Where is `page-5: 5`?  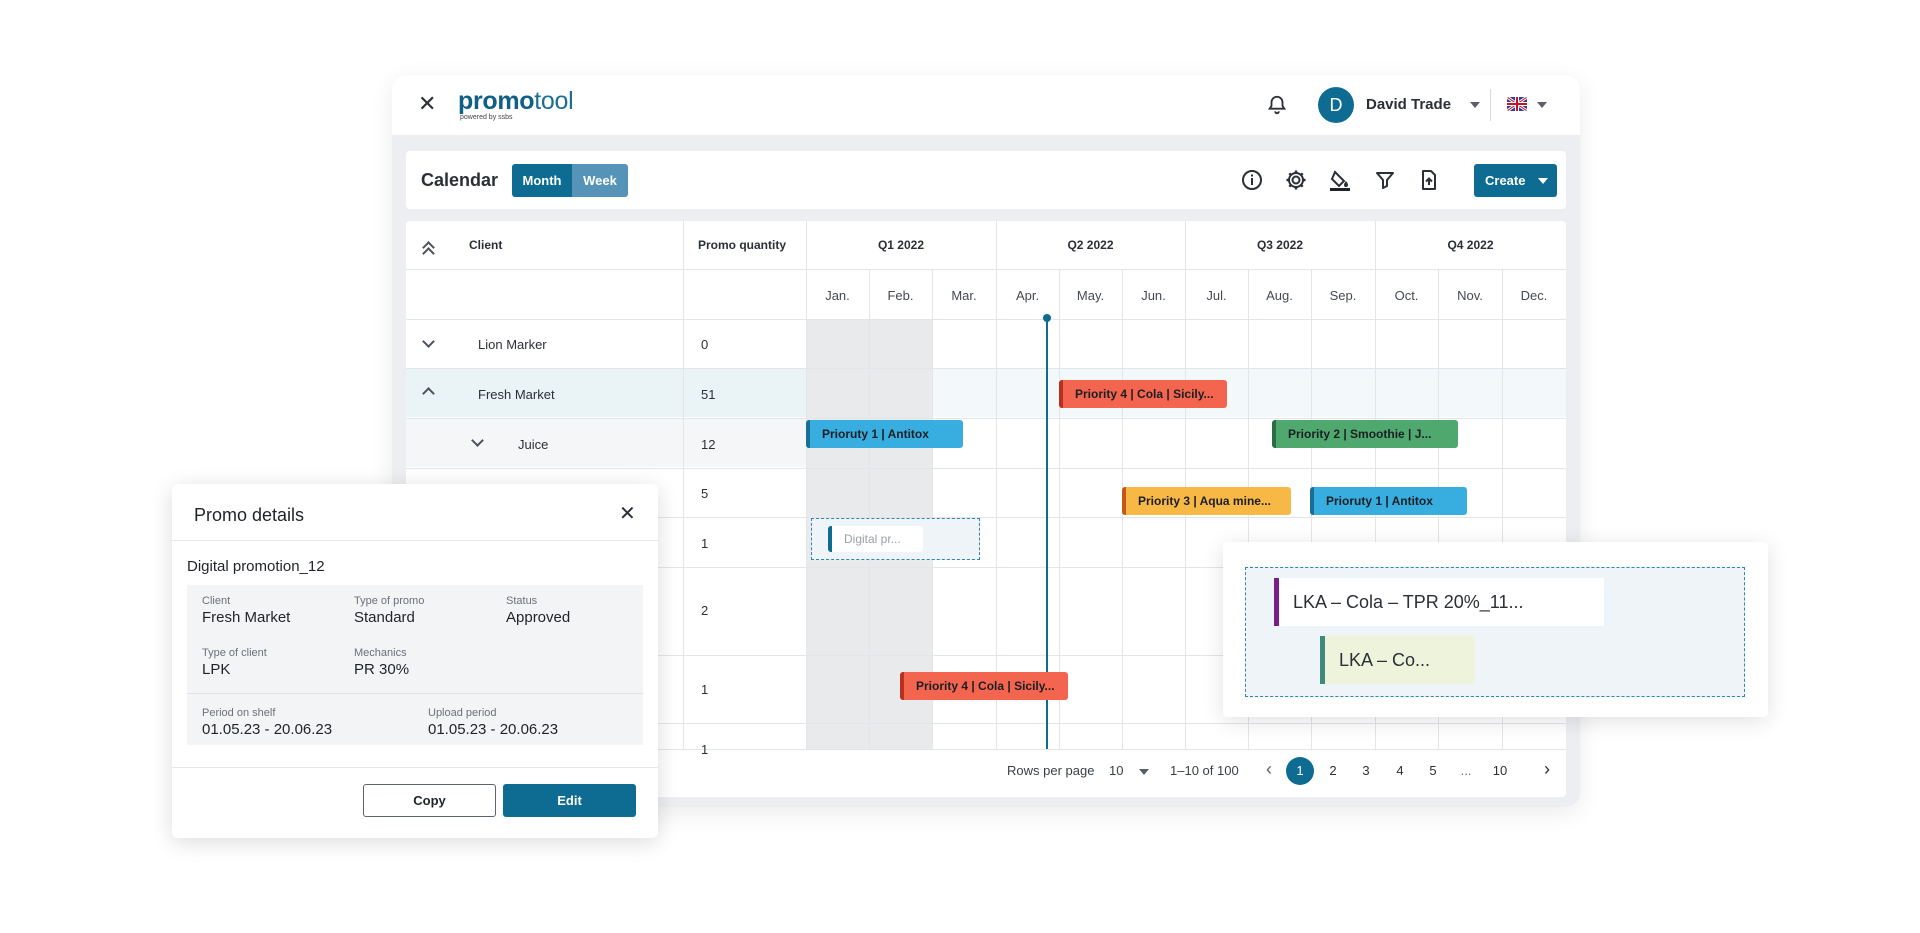
page-5: 5 is located at coordinates (1433, 770).